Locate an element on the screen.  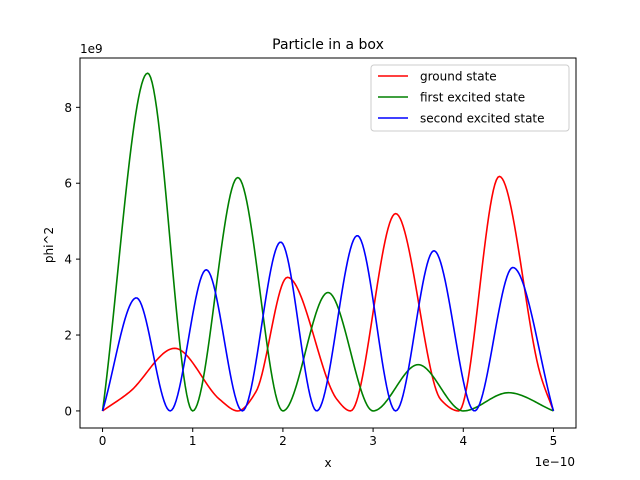
legend-box is located at coordinates (470, 98).